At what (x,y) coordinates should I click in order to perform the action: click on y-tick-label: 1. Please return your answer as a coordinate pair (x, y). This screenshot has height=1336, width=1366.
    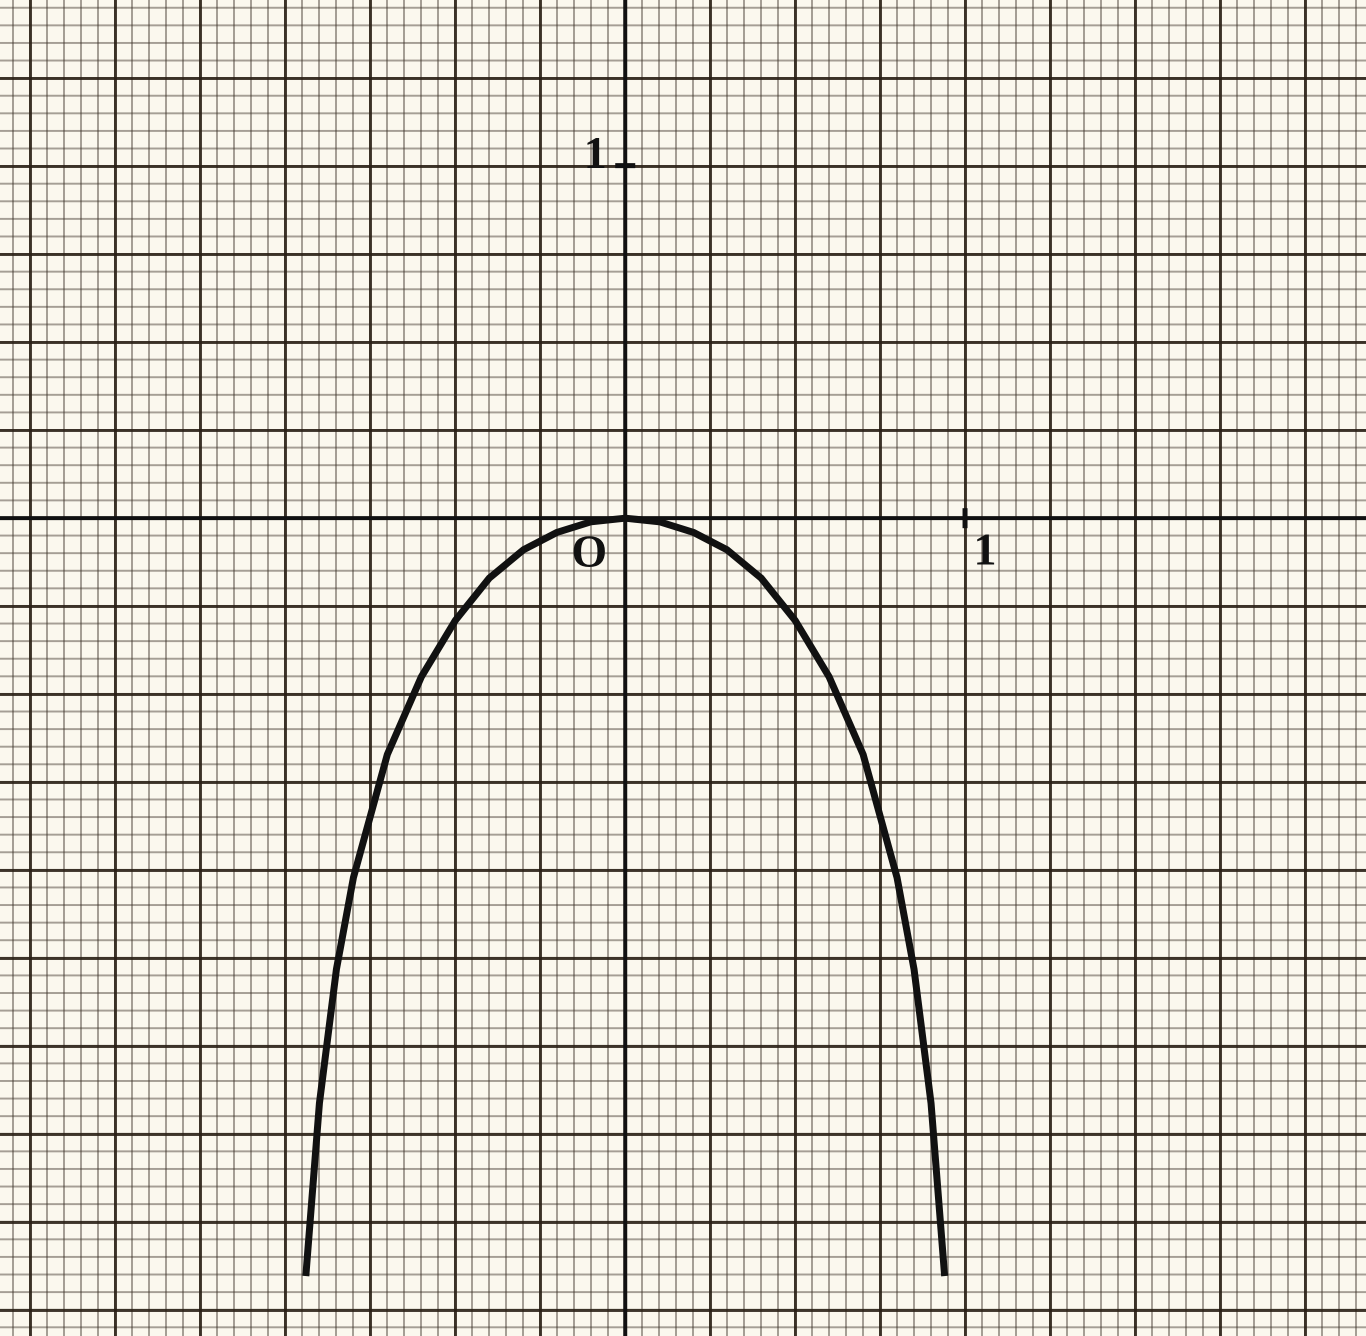
    Looking at the image, I should click on (595, 152).